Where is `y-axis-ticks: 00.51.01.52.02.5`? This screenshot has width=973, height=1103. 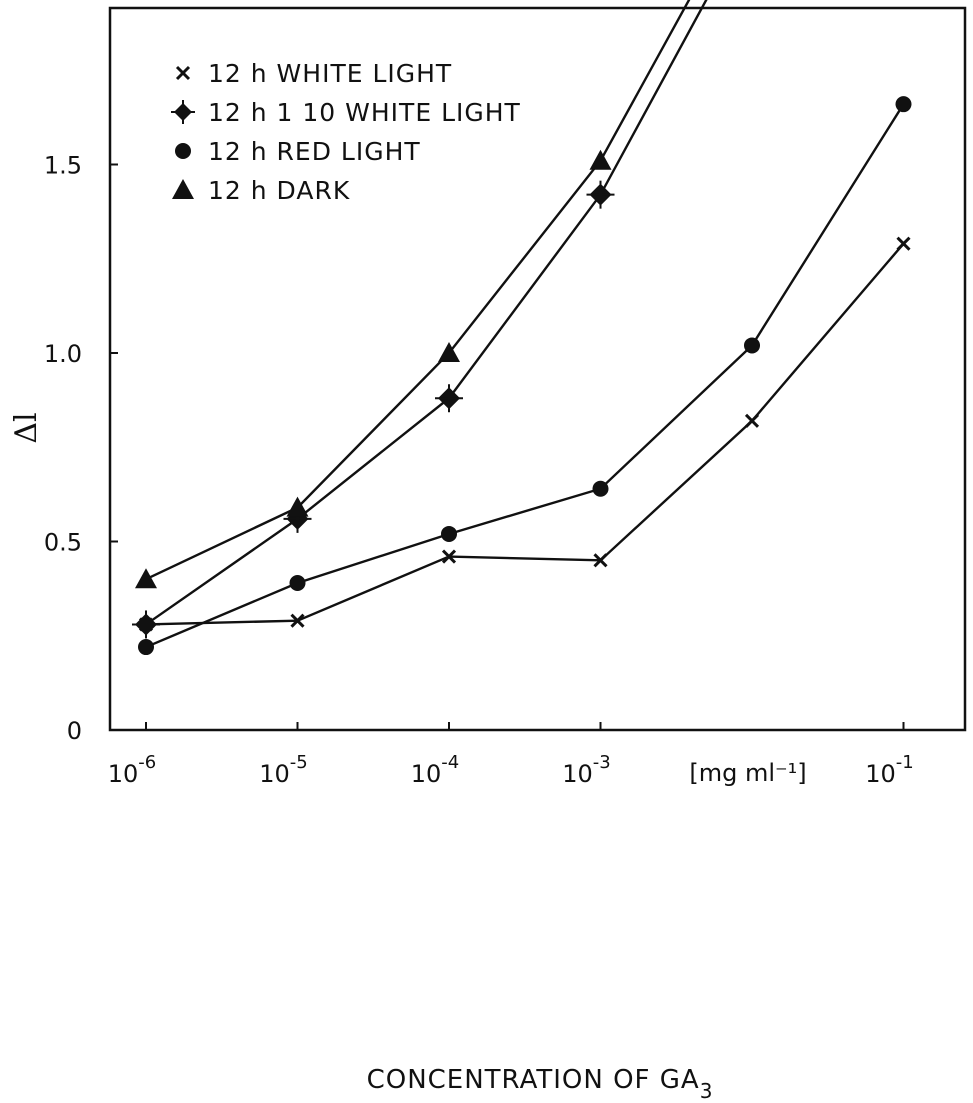
y-axis-ticks: 00.51.01.52.02.5 is located at coordinates (81, 448).